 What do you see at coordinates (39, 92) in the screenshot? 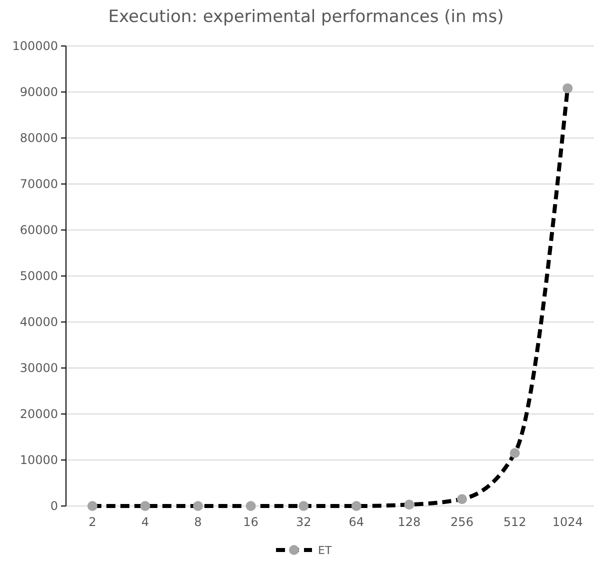
I see `y-tick-label: 90000` at bounding box center [39, 92].